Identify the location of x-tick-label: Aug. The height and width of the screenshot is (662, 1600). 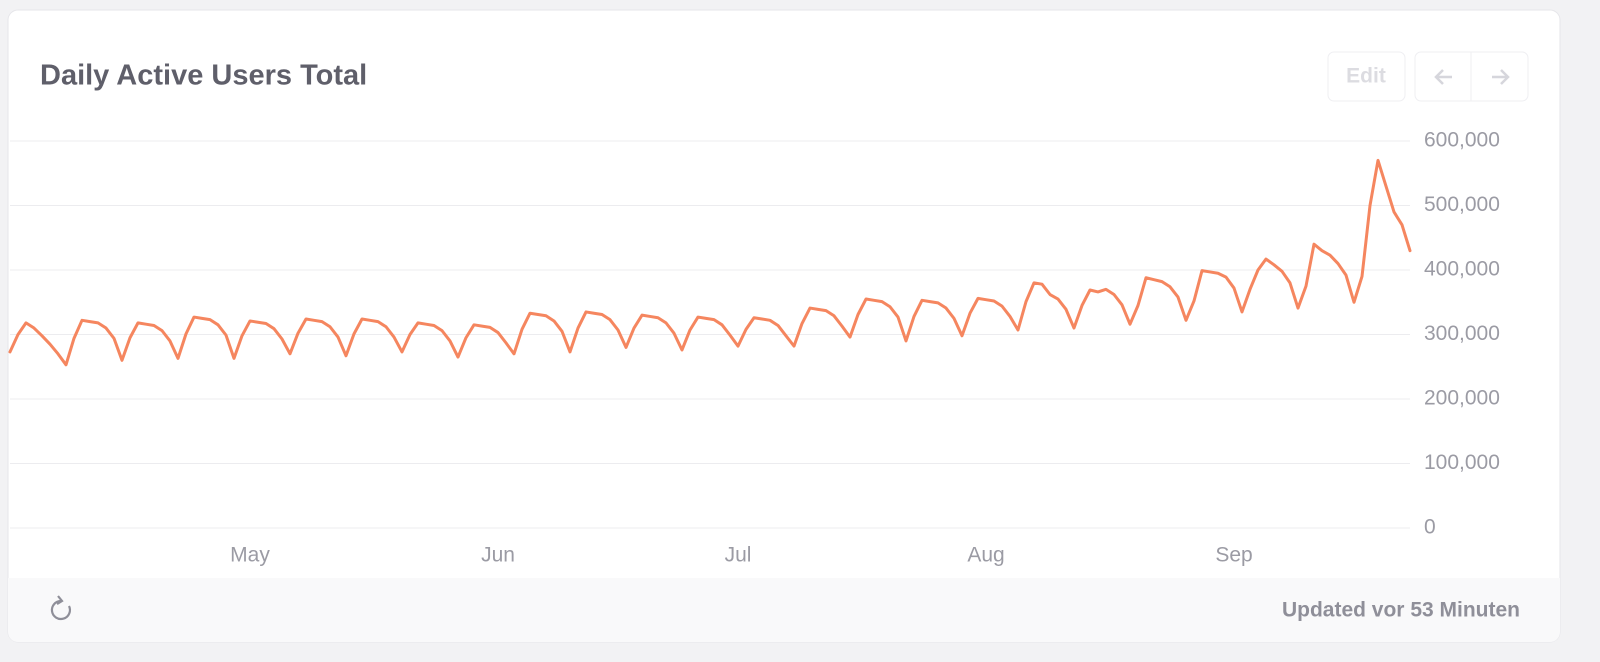
(985, 555).